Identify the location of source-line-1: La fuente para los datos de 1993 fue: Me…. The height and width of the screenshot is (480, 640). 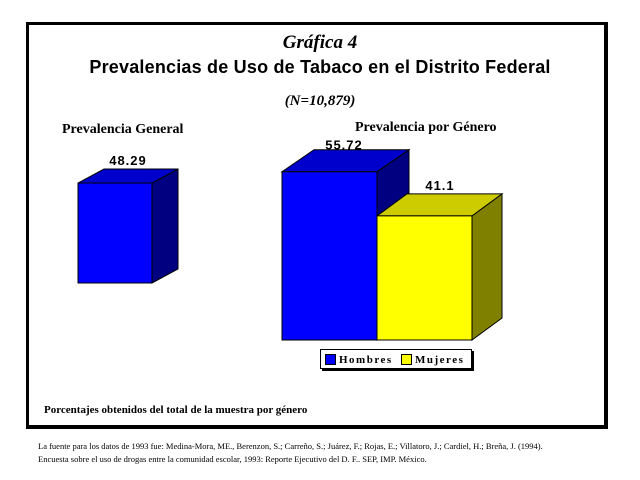
(290, 446).